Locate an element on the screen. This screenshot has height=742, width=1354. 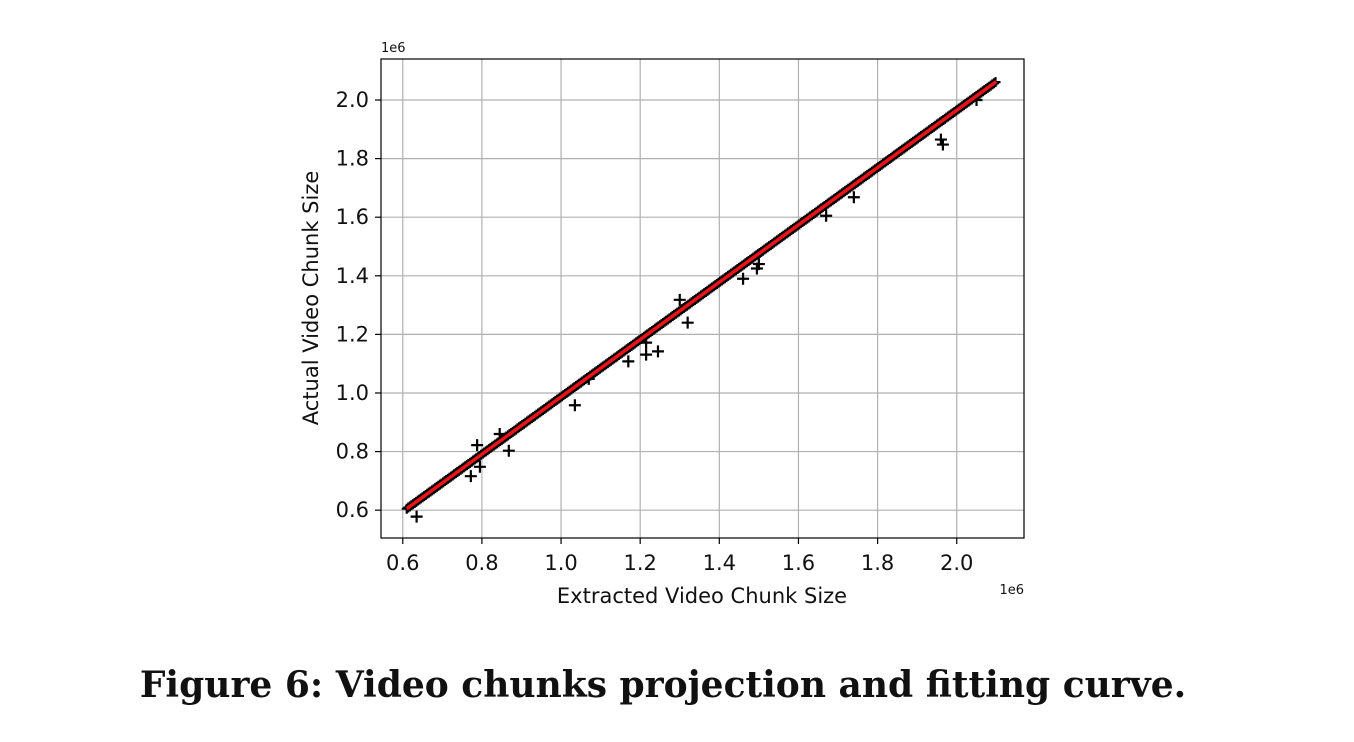
x-tick-label: 1.4 is located at coordinates (719, 563).